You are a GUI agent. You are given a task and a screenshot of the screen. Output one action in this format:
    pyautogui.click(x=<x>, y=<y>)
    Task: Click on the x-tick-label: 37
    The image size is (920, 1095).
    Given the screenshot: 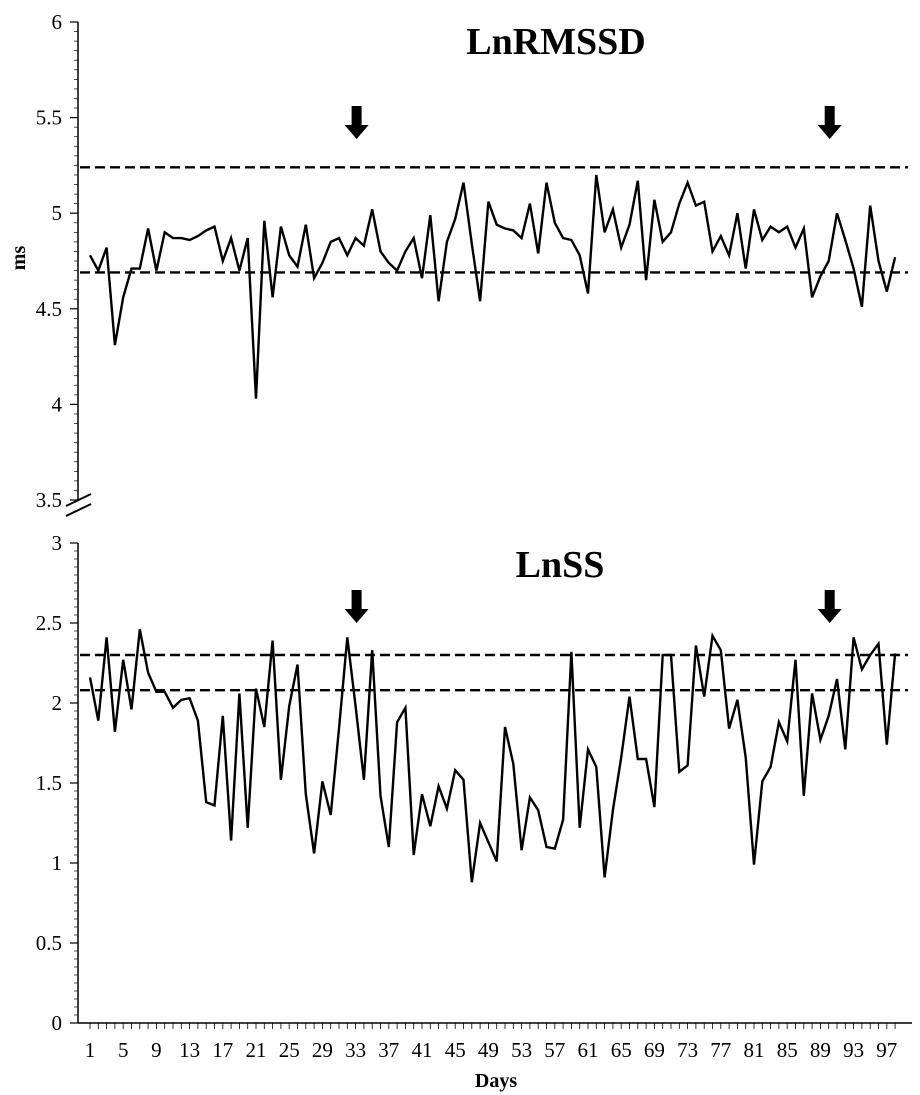 What is the action you would take?
    pyautogui.click(x=388, y=1050)
    